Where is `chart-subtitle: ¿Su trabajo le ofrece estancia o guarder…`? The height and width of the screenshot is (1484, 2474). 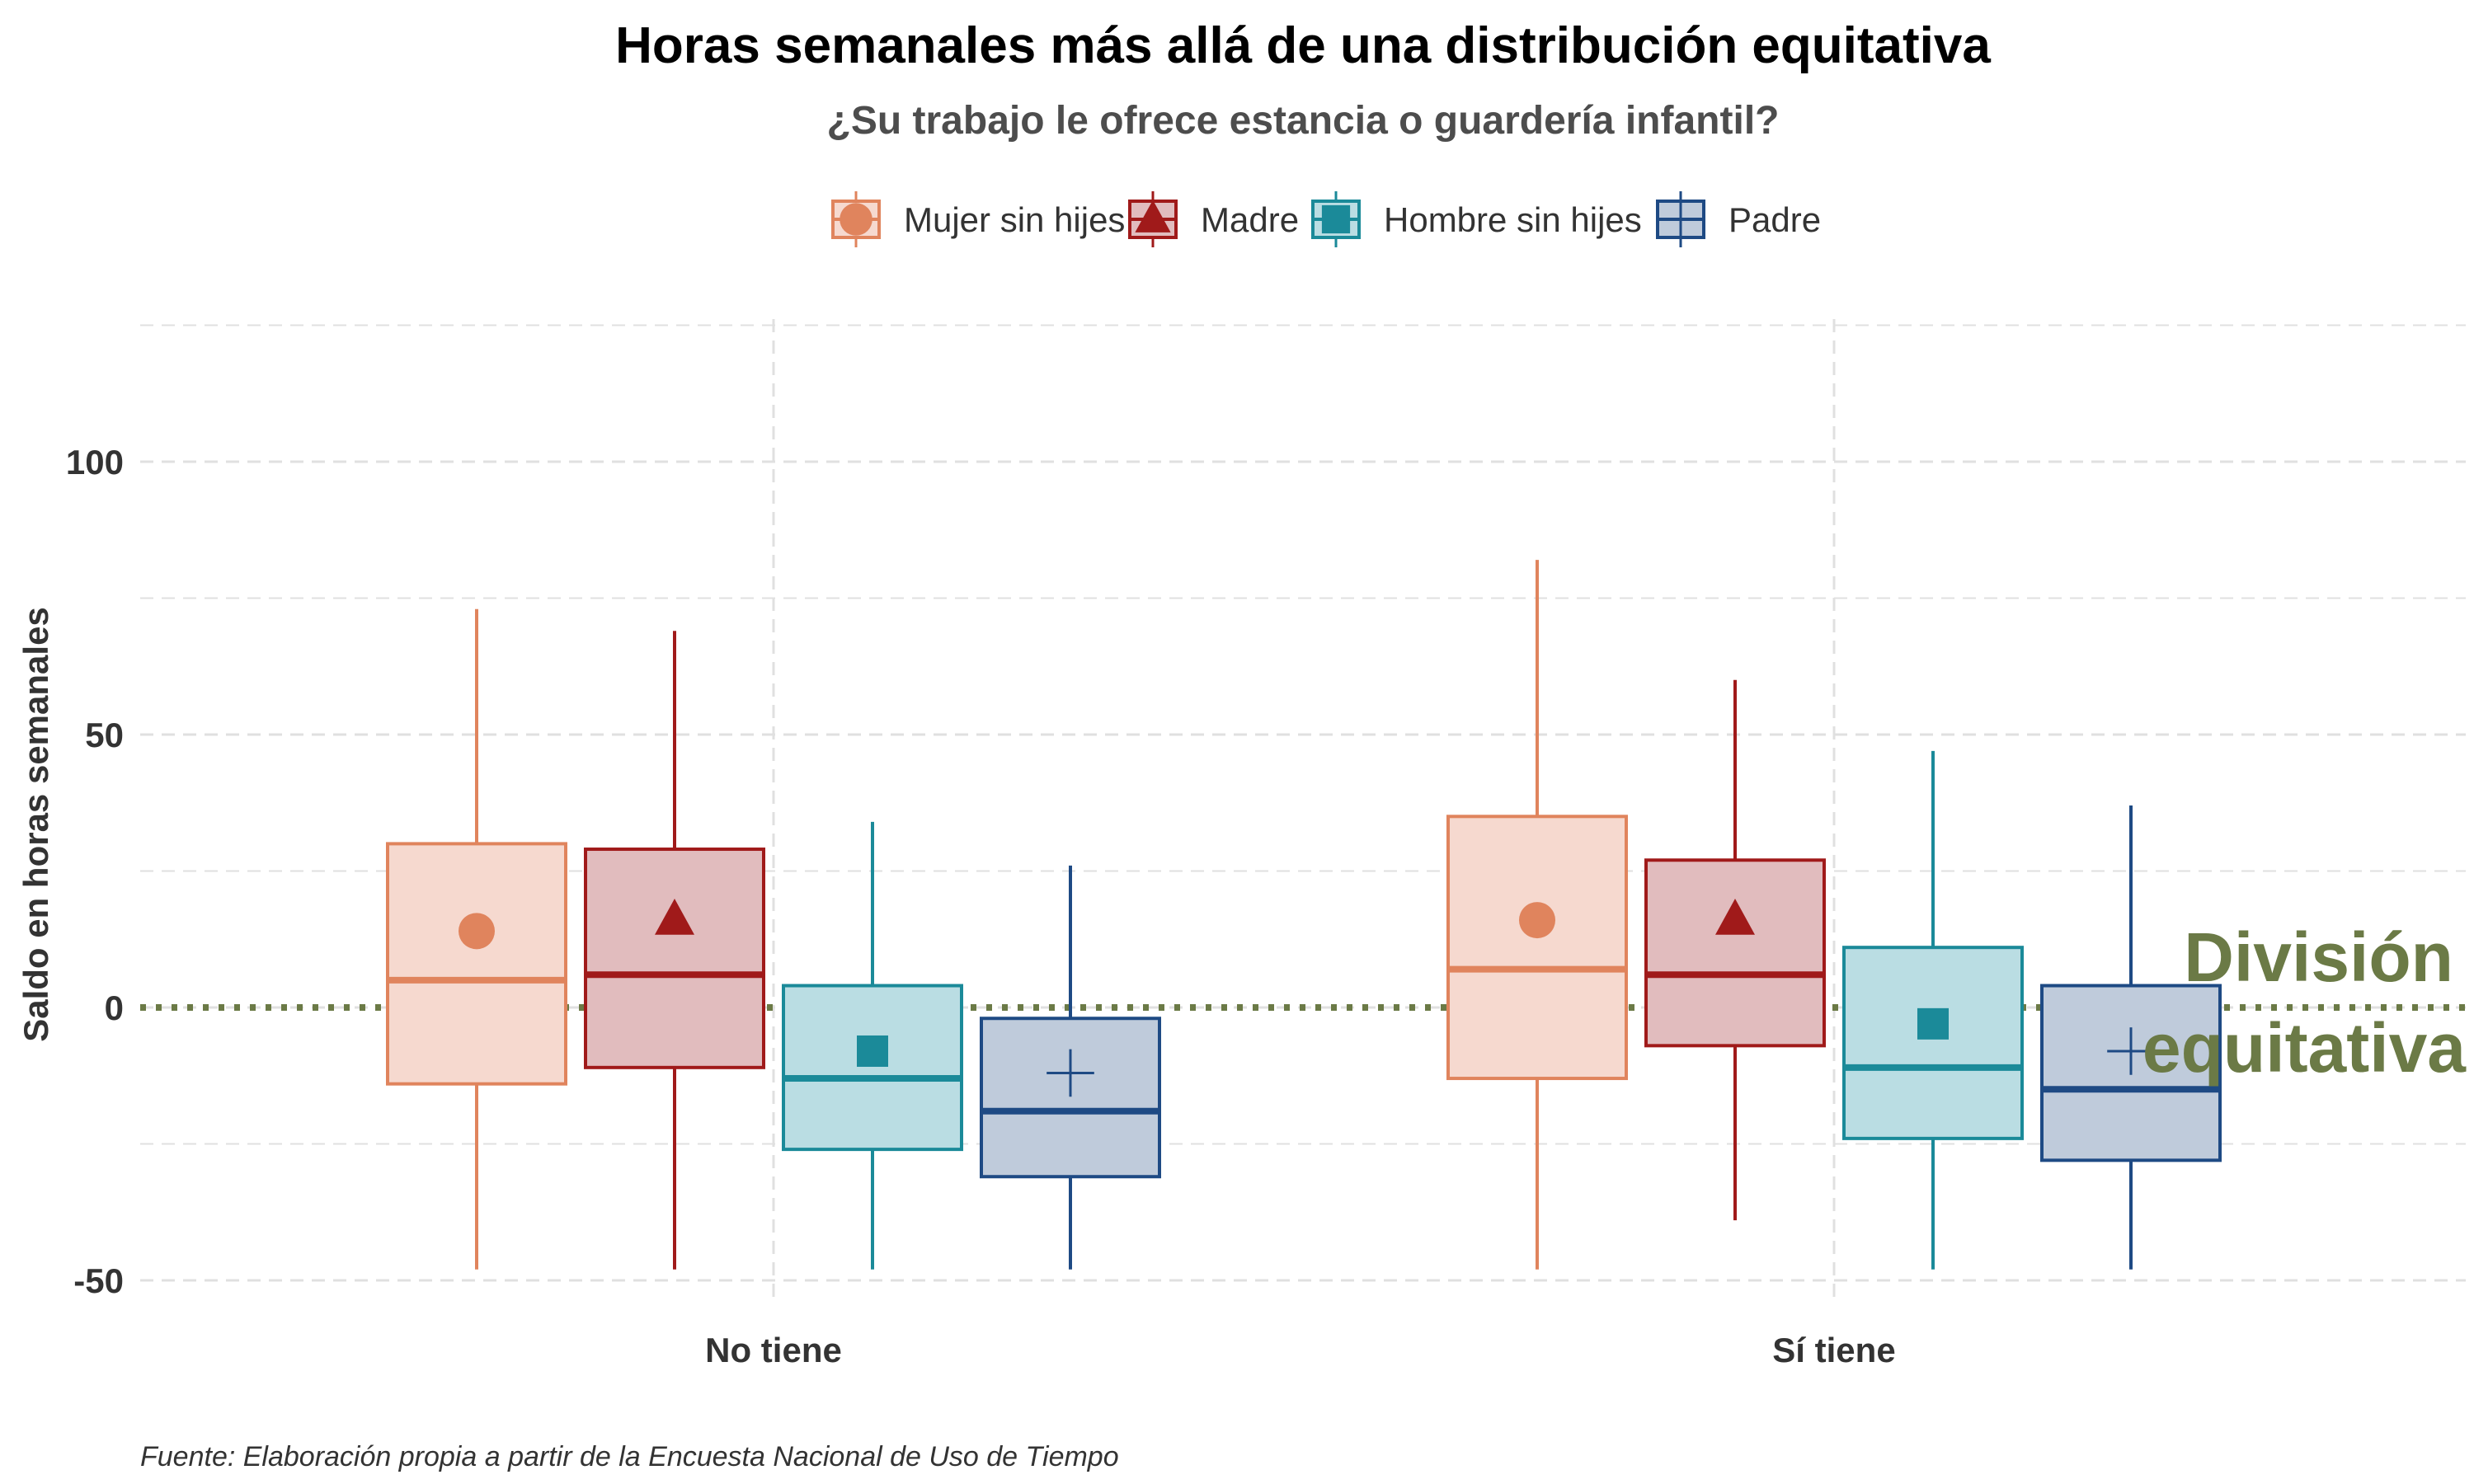 chart-subtitle: ¿Su trabajo le ofrece estancia o guarder… is located at coordinates (1303, 121).